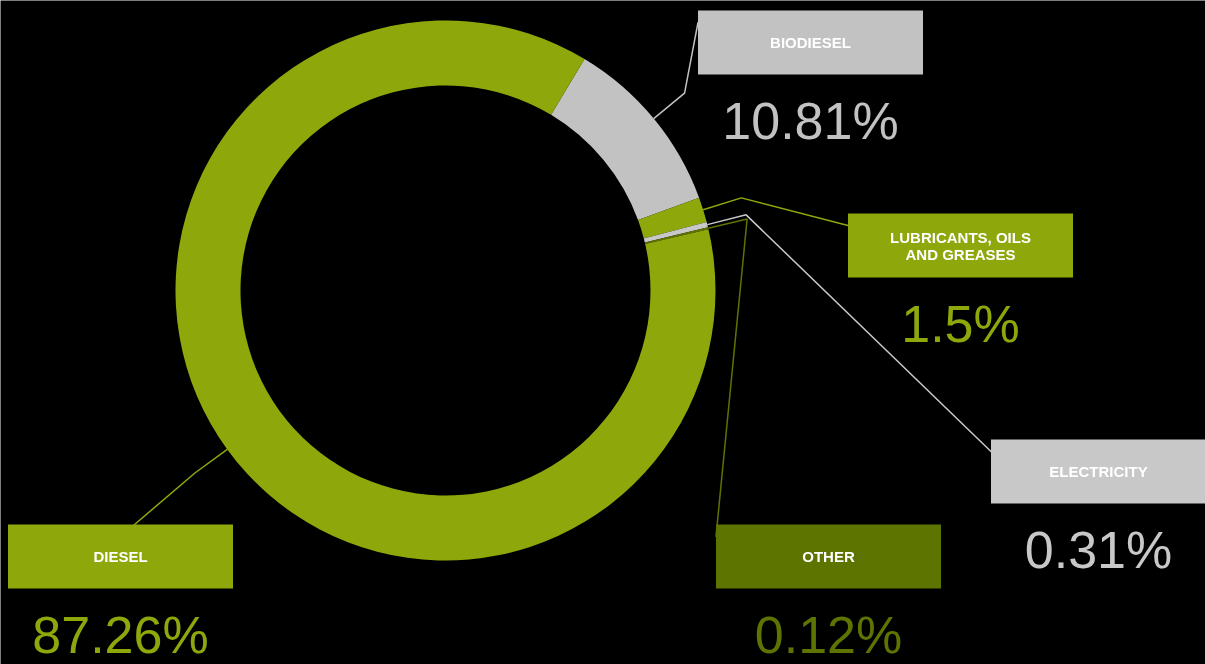 The width and height of the screenshot is (1205, 664). What do you see at coordinates (828, 556) in the screenshot?
I see `slice-label: OTHER` at bounding box center [828, 556].